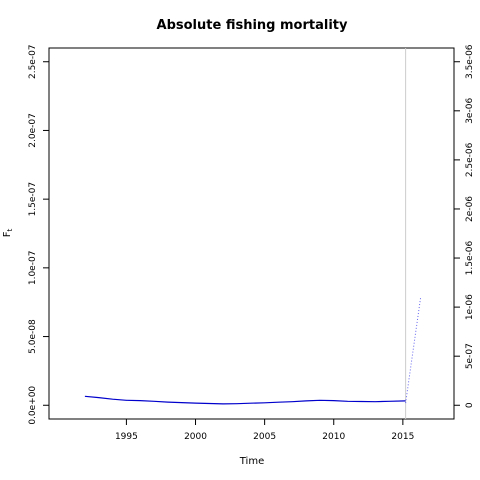 The height and width of the screenshot is (480, 480). I want to click on y-left-tick-label: 2.0e-07, so click(33, 130).